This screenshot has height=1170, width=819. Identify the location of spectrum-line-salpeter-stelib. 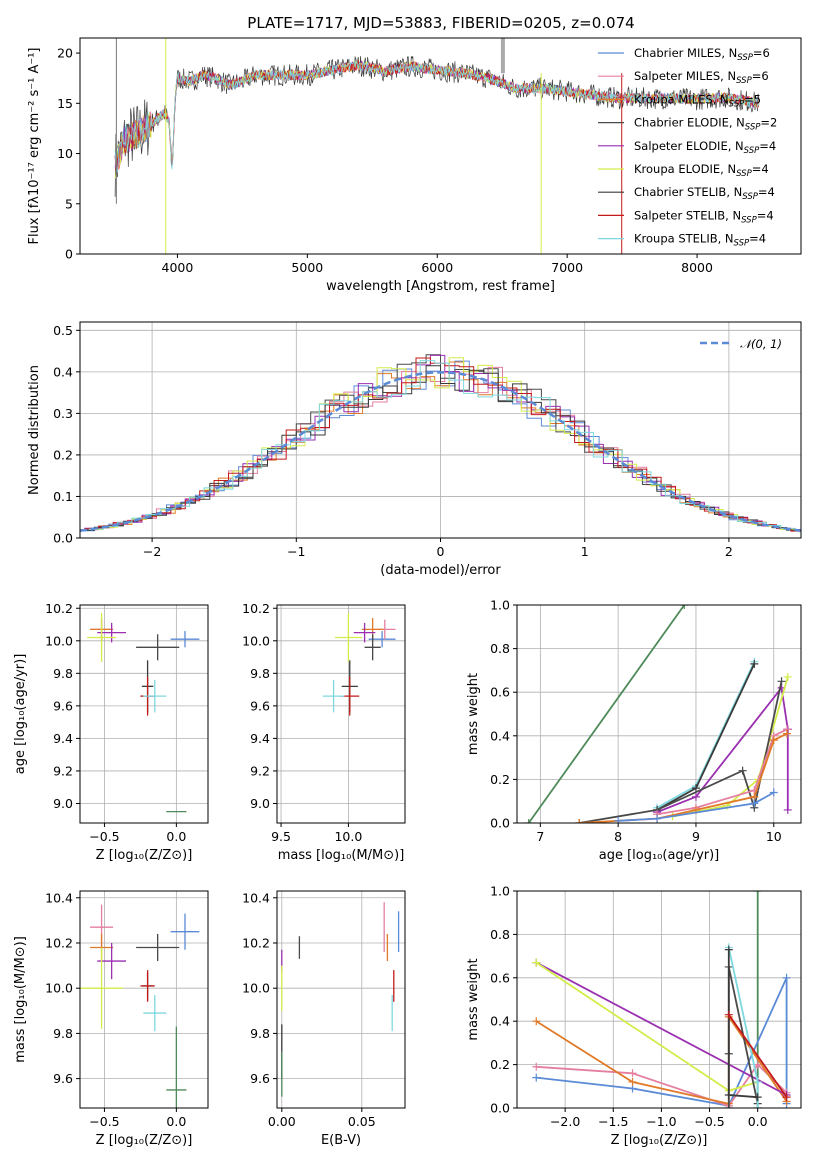
(437, 115).